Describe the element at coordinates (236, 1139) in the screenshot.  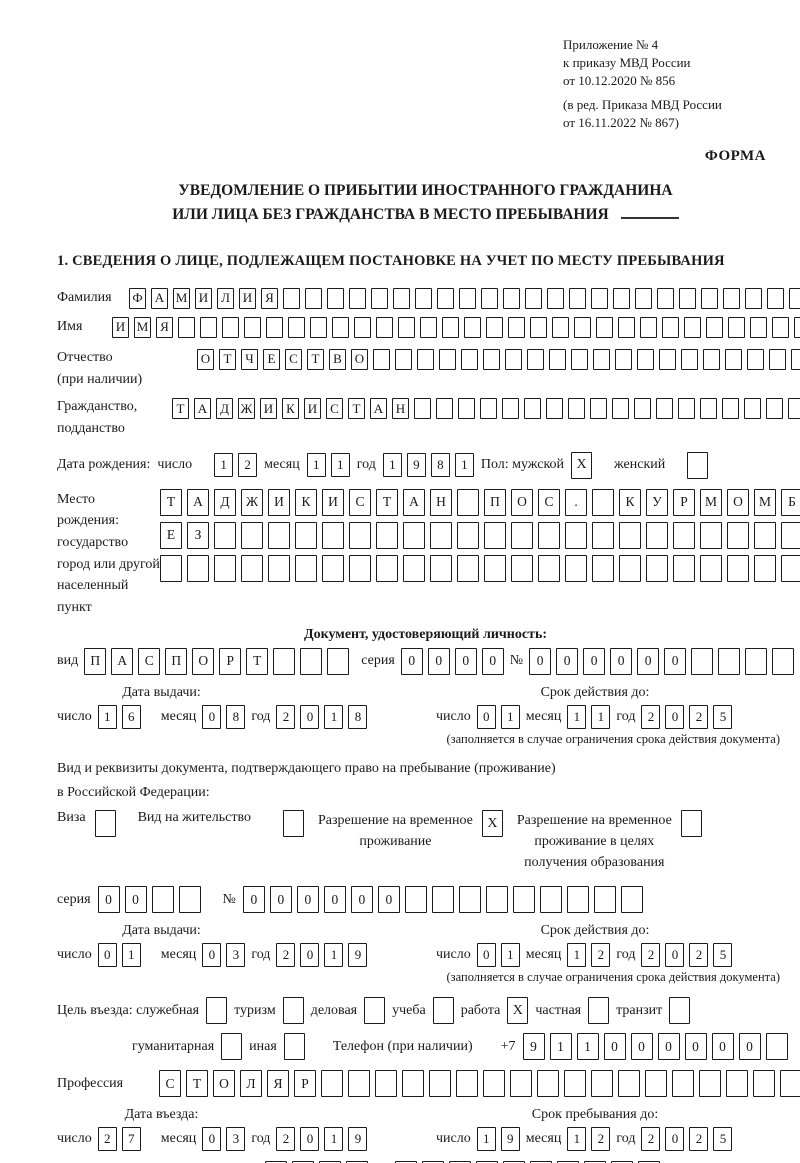
I see `char-cell: 3` at that location.